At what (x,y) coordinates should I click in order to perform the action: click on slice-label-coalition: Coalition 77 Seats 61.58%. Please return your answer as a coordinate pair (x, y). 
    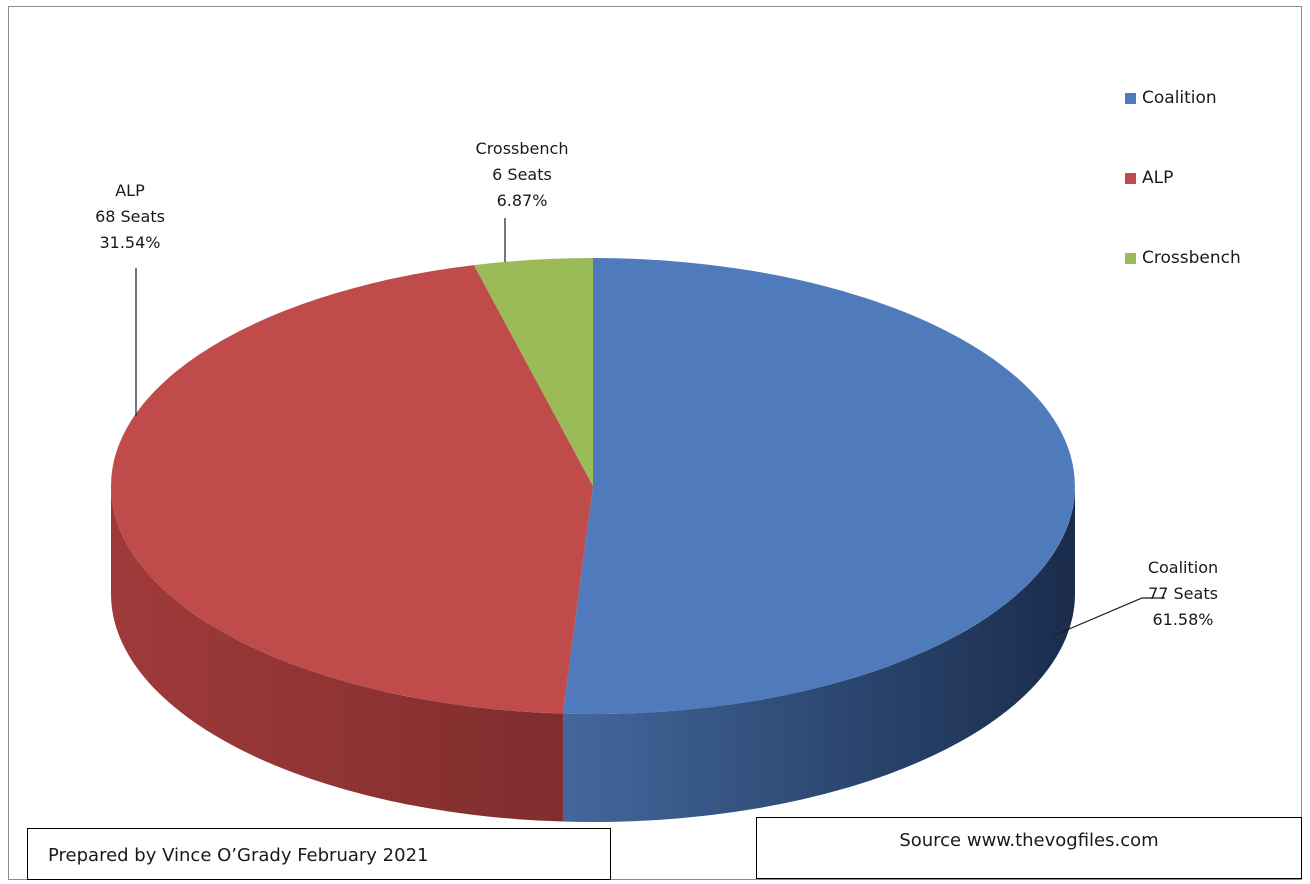
    Looking at the image, I should click on (1183, 594).